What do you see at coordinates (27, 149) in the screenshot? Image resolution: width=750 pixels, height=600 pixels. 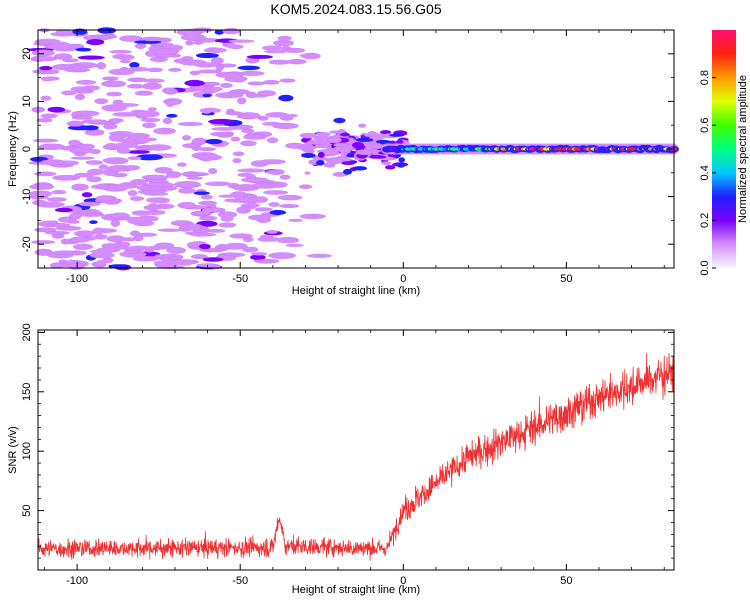 I see `y-tick-label: 0` at bounding box center [27, 149].